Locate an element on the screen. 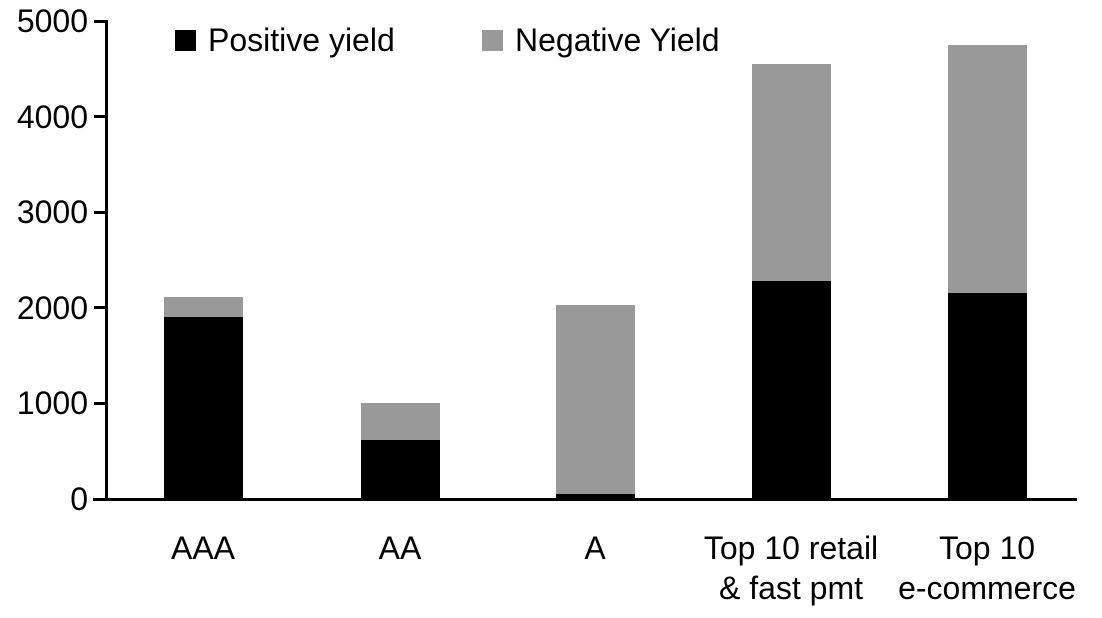 The image size is (1102, 618). y-axis-tick-label: 4000 is located at coordinates (52, 116).